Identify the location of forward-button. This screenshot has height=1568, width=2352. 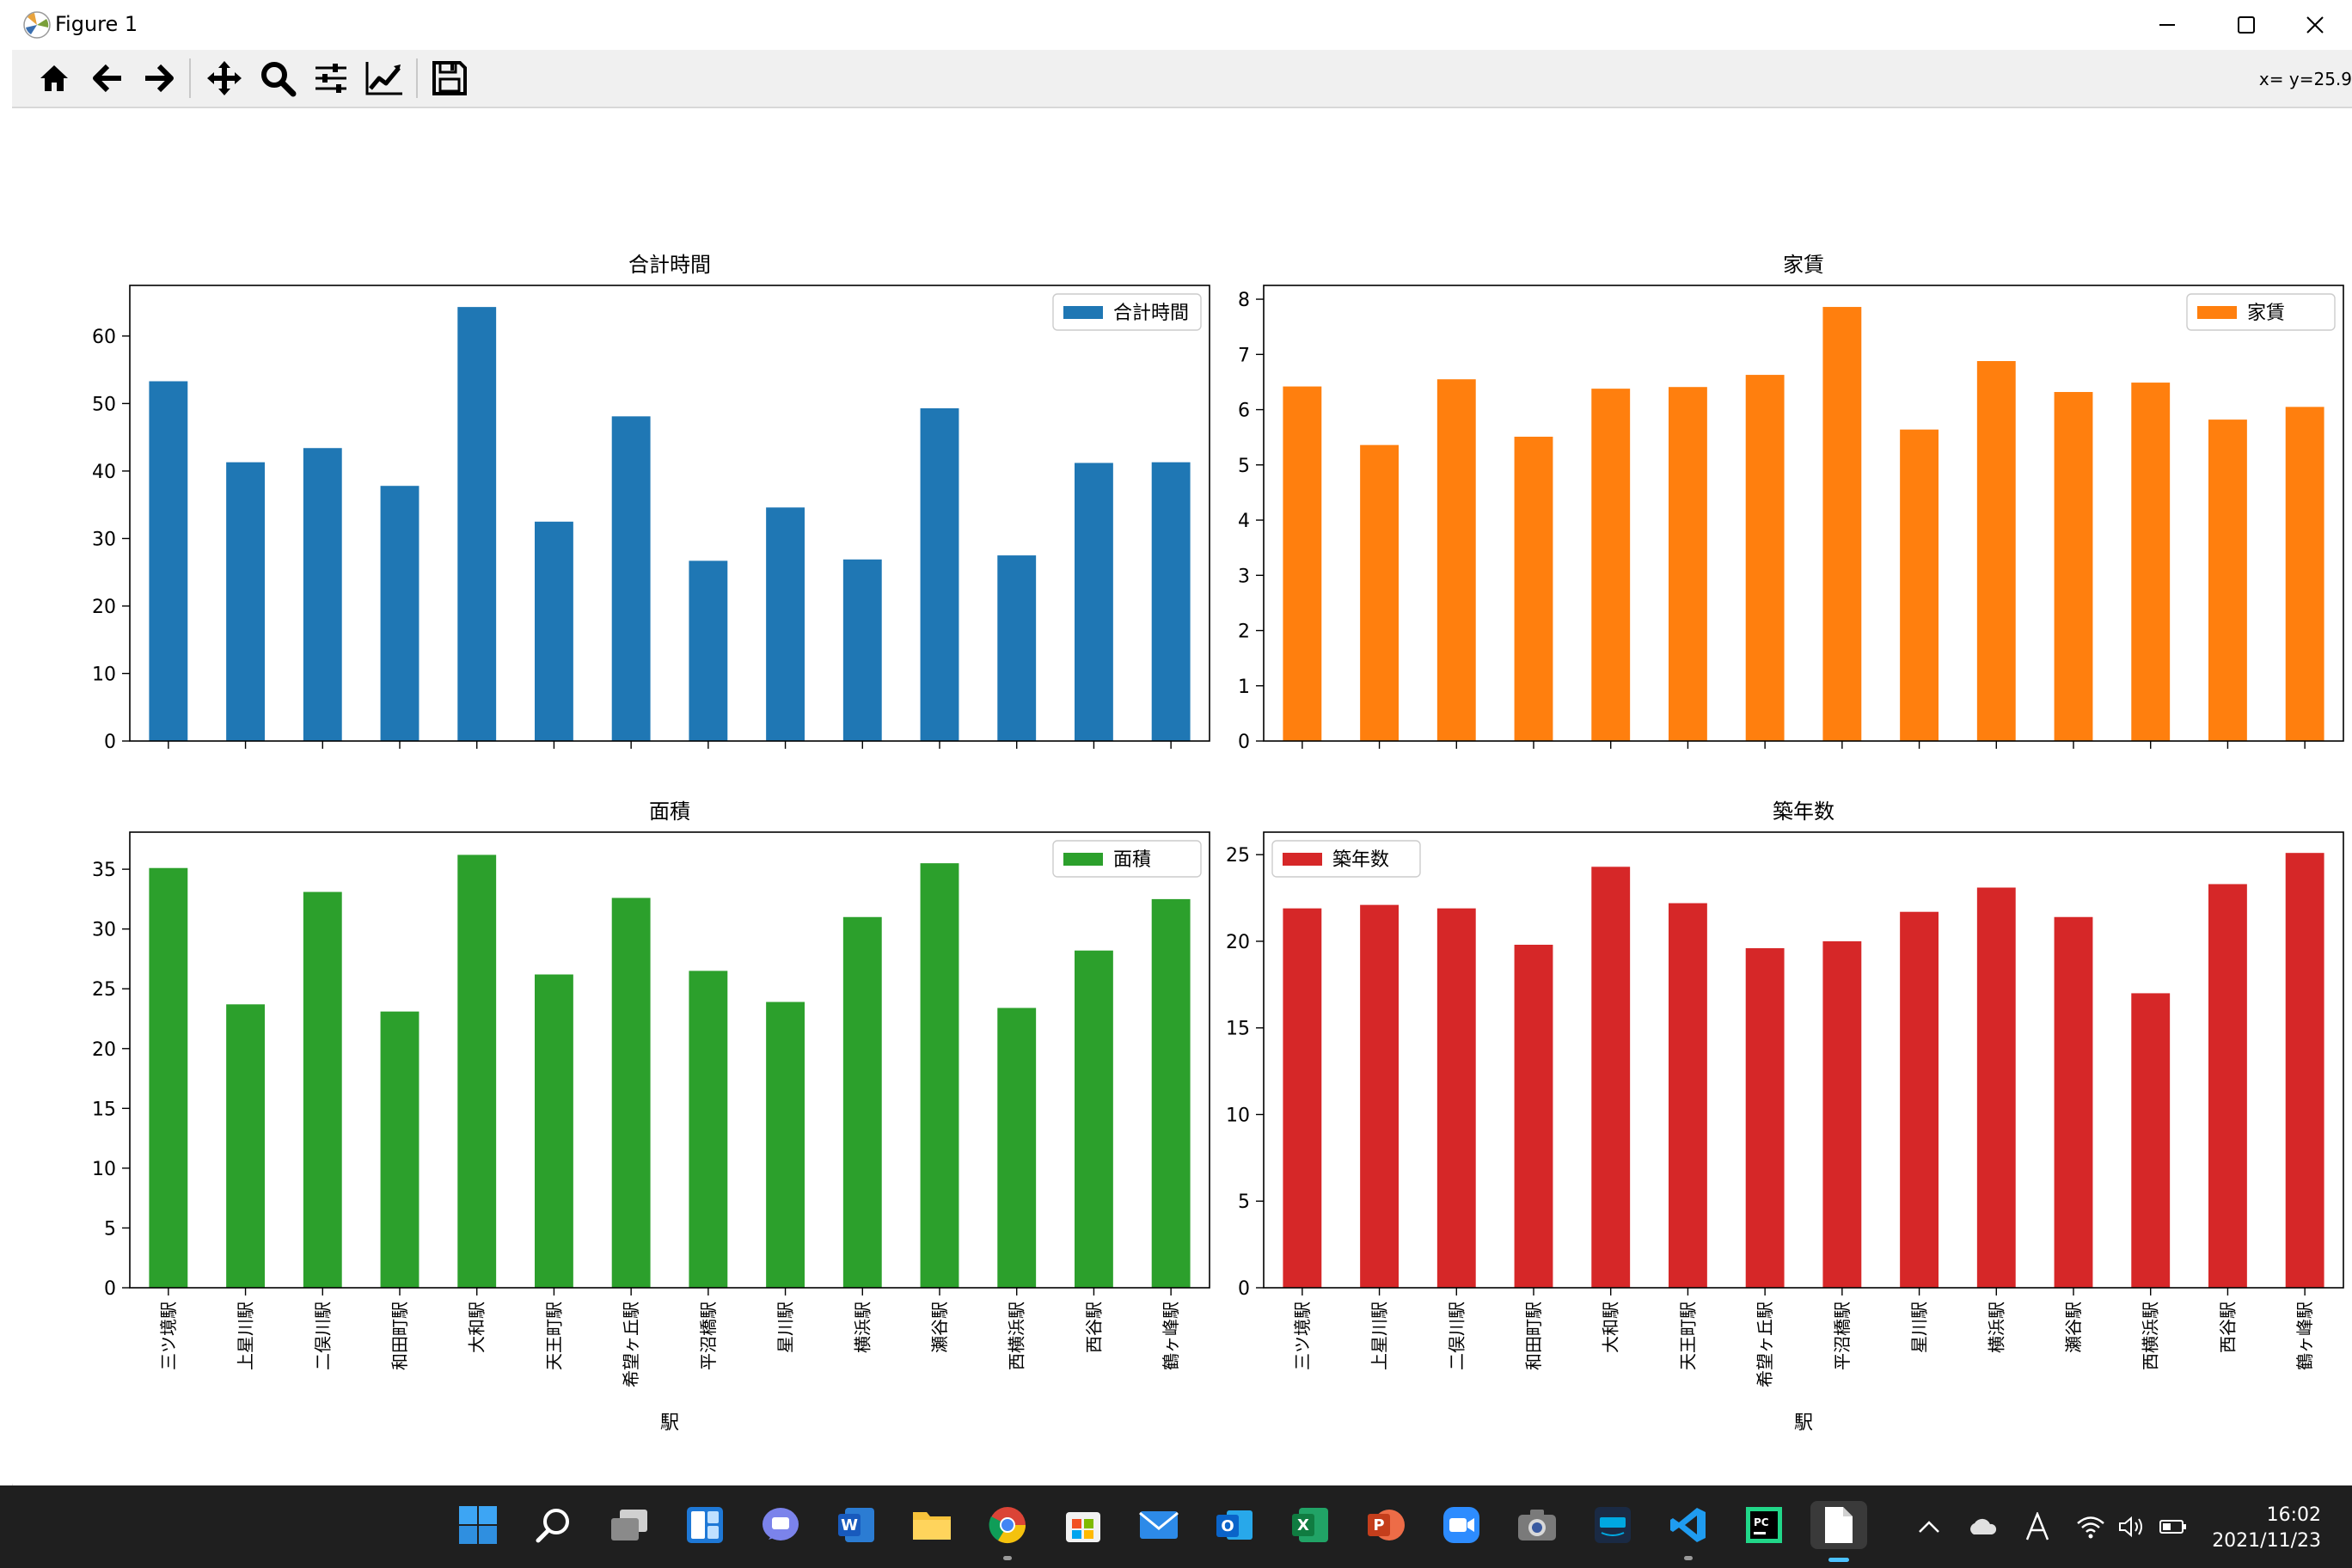
(159, 78).